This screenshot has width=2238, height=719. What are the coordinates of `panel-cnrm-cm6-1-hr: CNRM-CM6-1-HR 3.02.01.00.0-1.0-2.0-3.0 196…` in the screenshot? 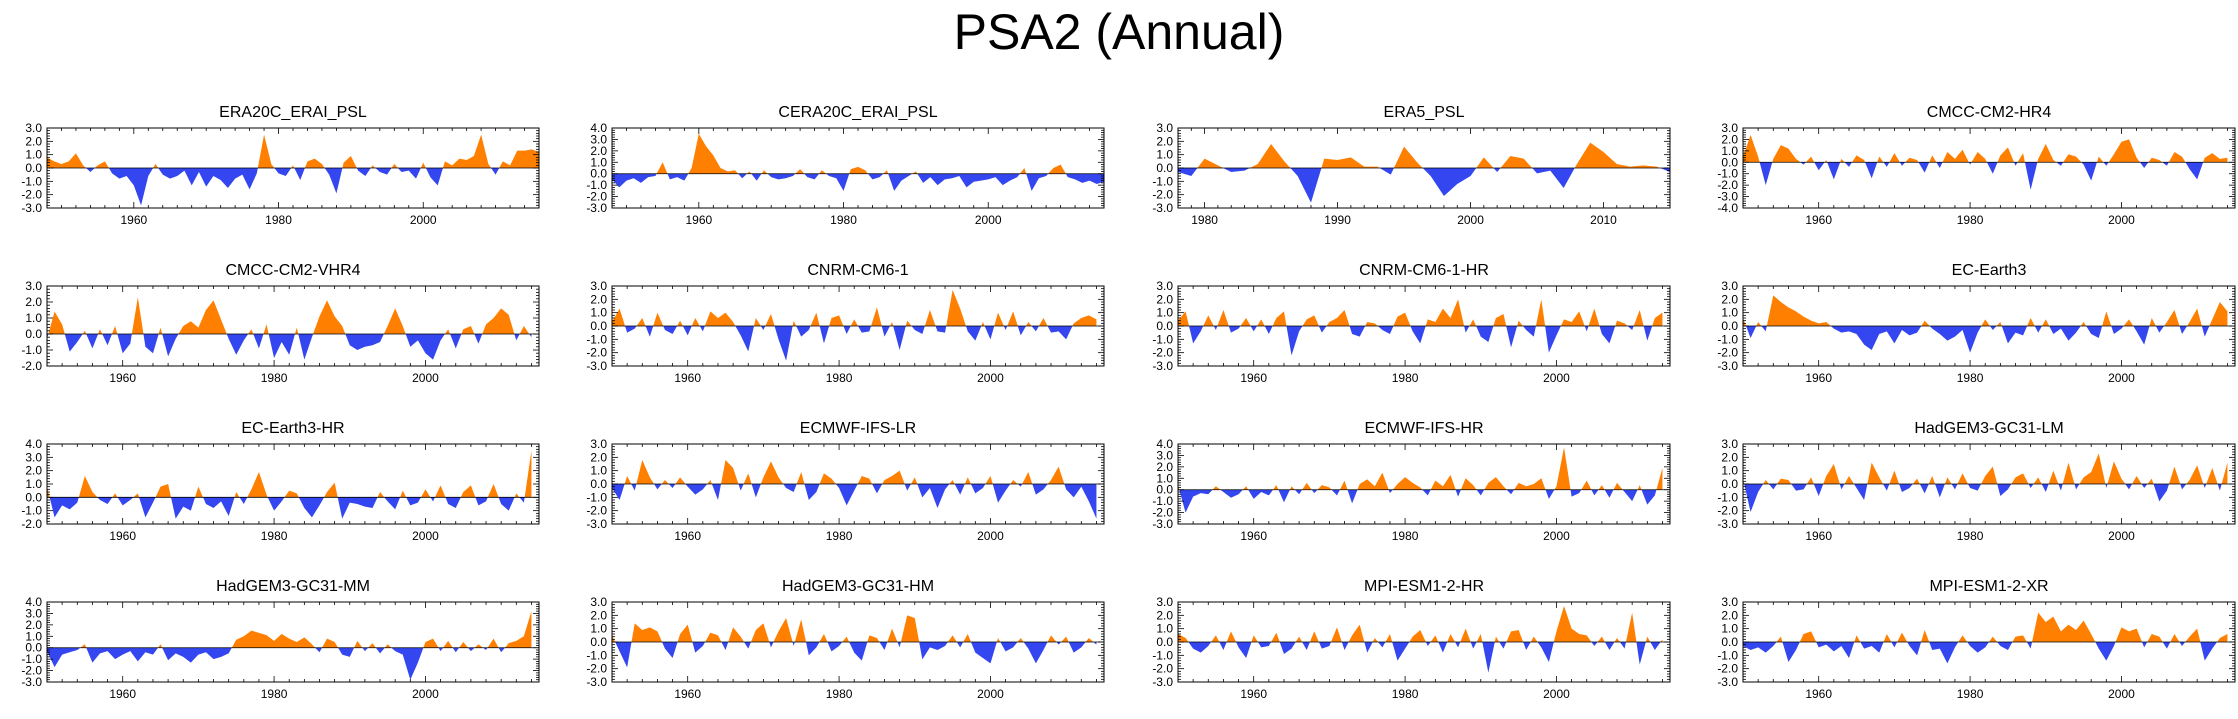 It's located at (1411, 323).